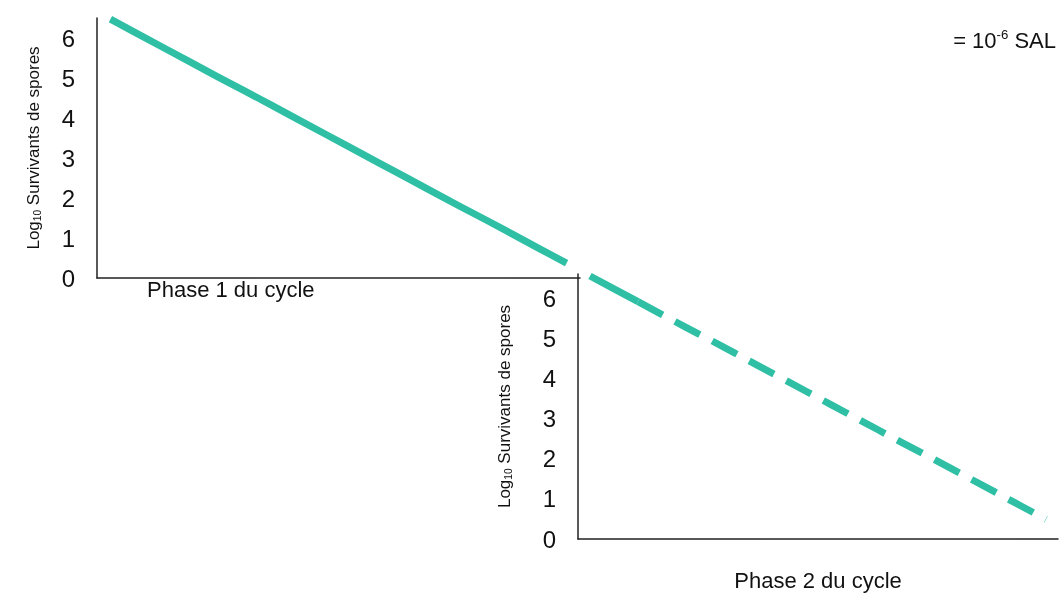 This screenshot has width=1064, height=596. I want to click on x-axis-title: Phase 1 du cycle, so click(231, 289).